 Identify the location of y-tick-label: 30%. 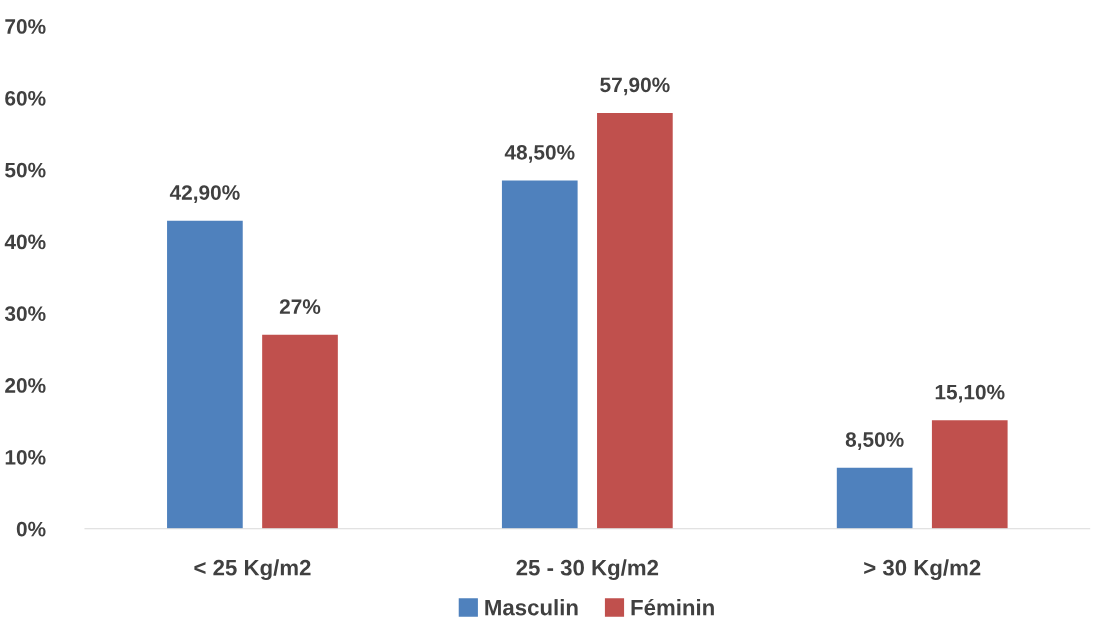
(25, 314).